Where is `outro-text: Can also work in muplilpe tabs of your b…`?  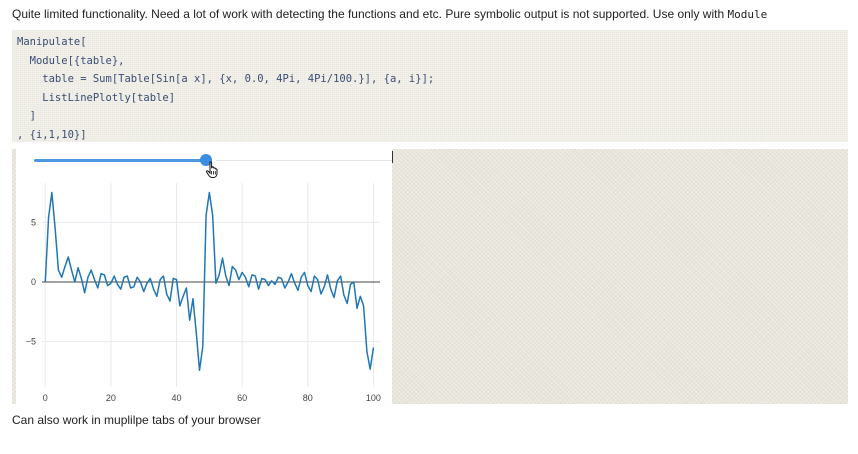 outro-text: Can also work in muplilpe tabs of your b… is located at coordinates (136, 420).